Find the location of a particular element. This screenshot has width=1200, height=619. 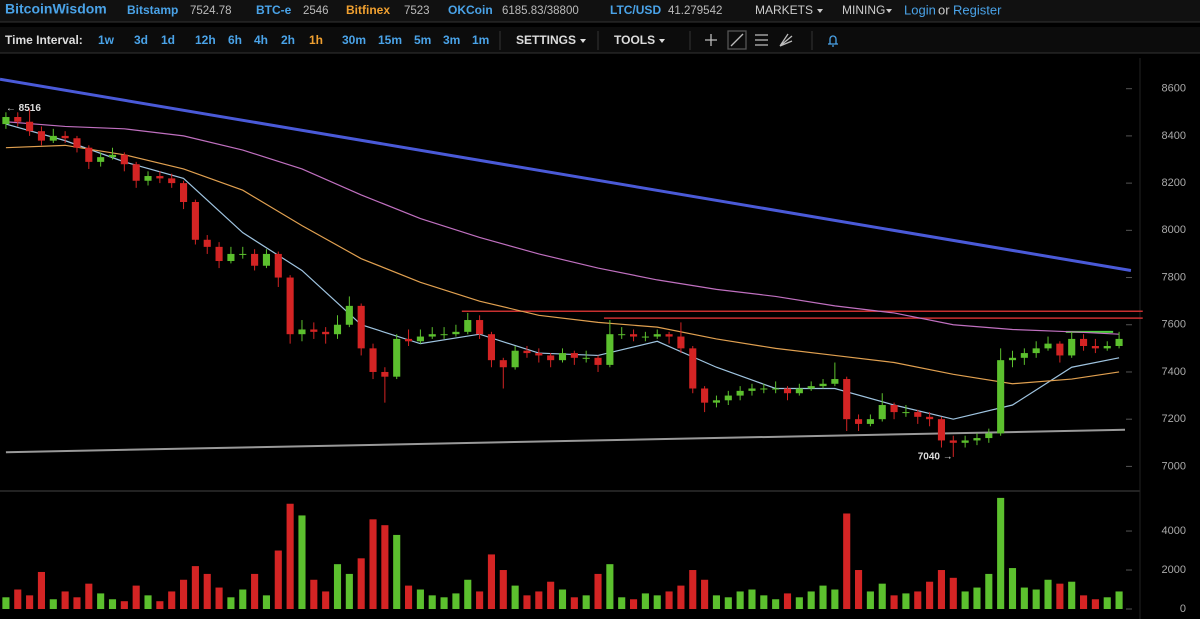

interval: 4h is located at coordinates (261, 40).